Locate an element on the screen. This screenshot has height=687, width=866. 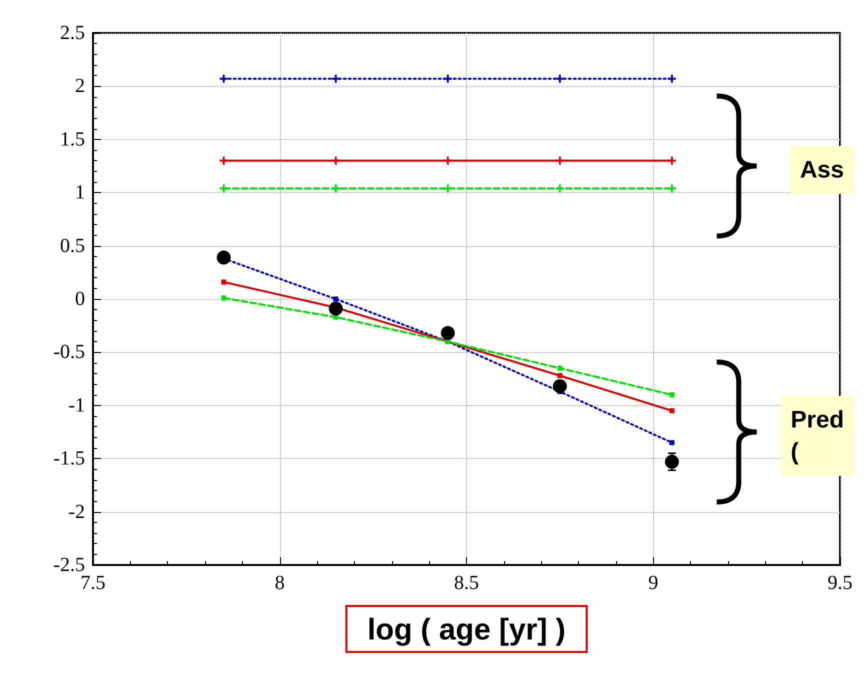
x-tick-label: 9 is located at coordinates (653, 583).